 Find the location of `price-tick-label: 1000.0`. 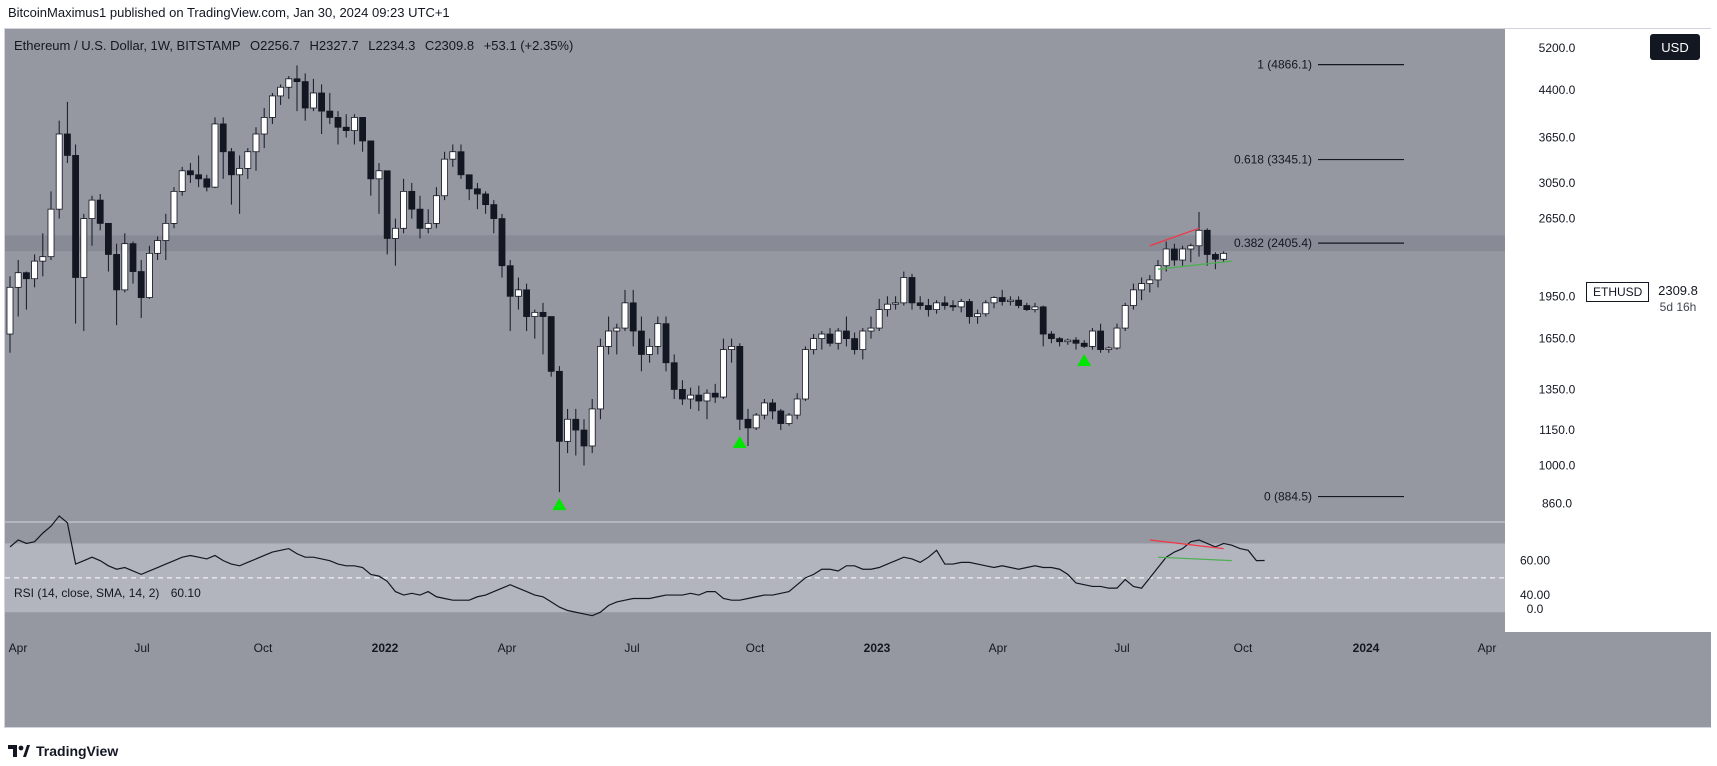

price-tick-label: 1000.0 is located at coordinates (1557, 465).